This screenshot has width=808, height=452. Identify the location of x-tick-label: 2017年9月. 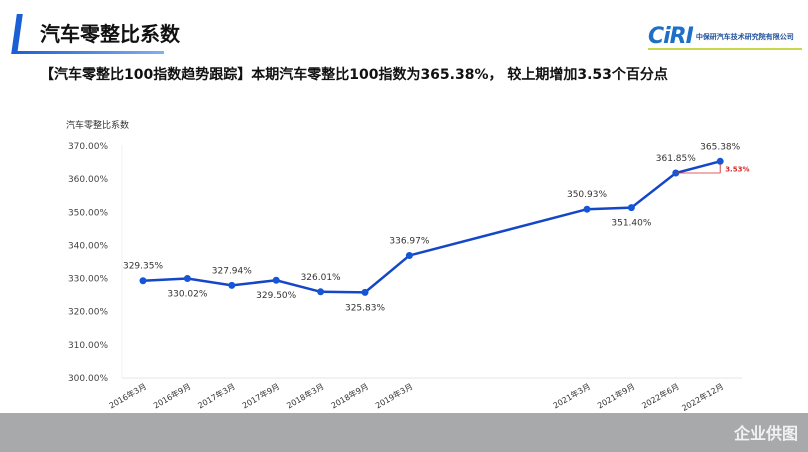
(260, 395).